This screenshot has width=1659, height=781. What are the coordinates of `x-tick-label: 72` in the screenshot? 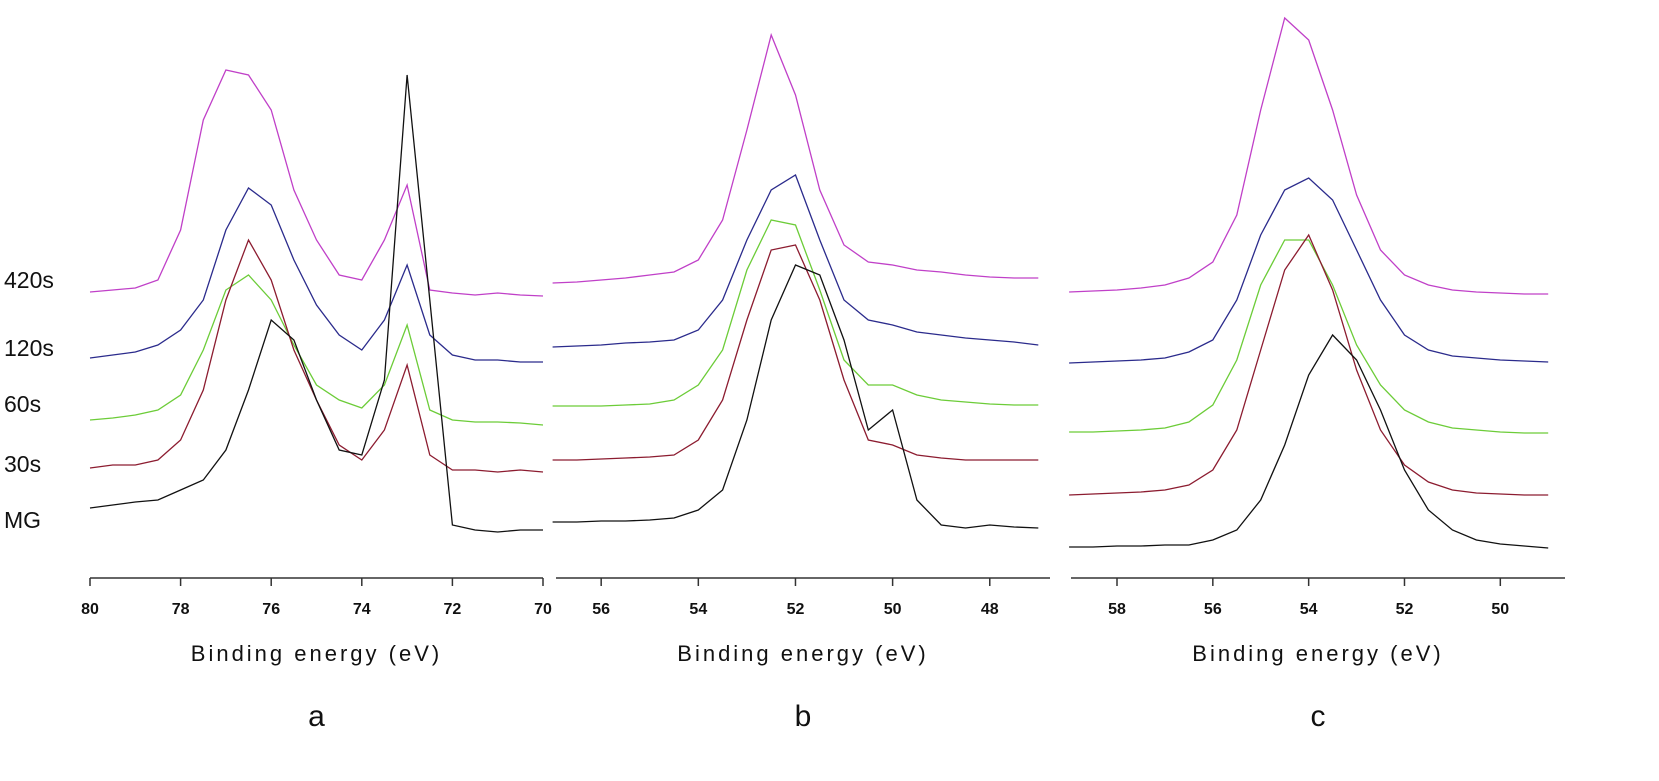 It's located at (453, 609).